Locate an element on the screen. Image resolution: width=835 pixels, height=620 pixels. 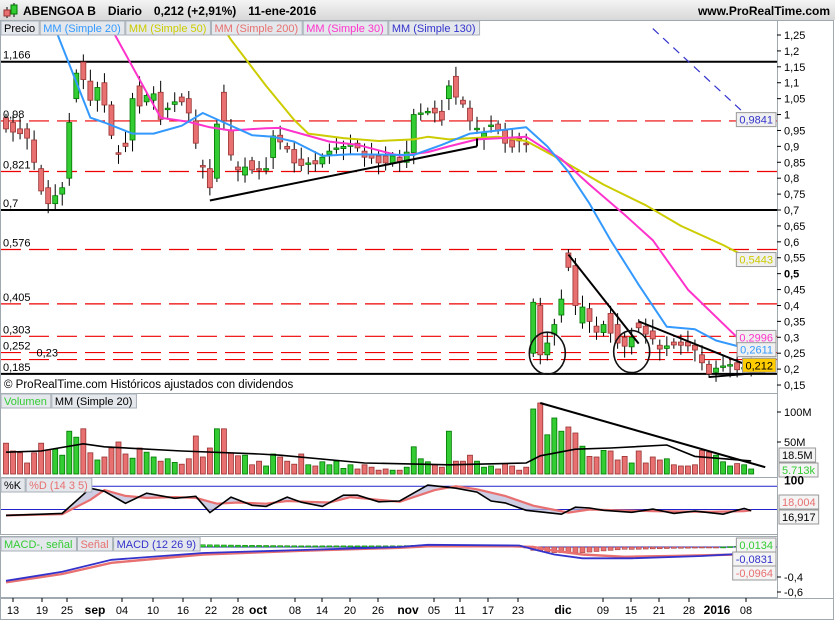
date-label: 05 is located at coordinates (434, 611).